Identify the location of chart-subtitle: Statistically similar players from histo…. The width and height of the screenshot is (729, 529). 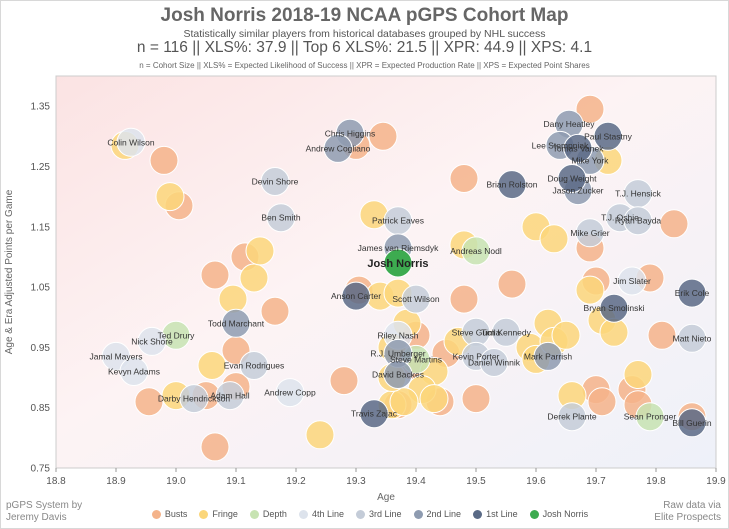
(364, 34).